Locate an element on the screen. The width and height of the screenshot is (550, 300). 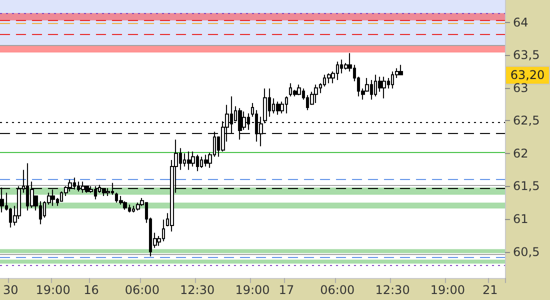
y-tick-label: 61 is located at coordinates (520, 219).